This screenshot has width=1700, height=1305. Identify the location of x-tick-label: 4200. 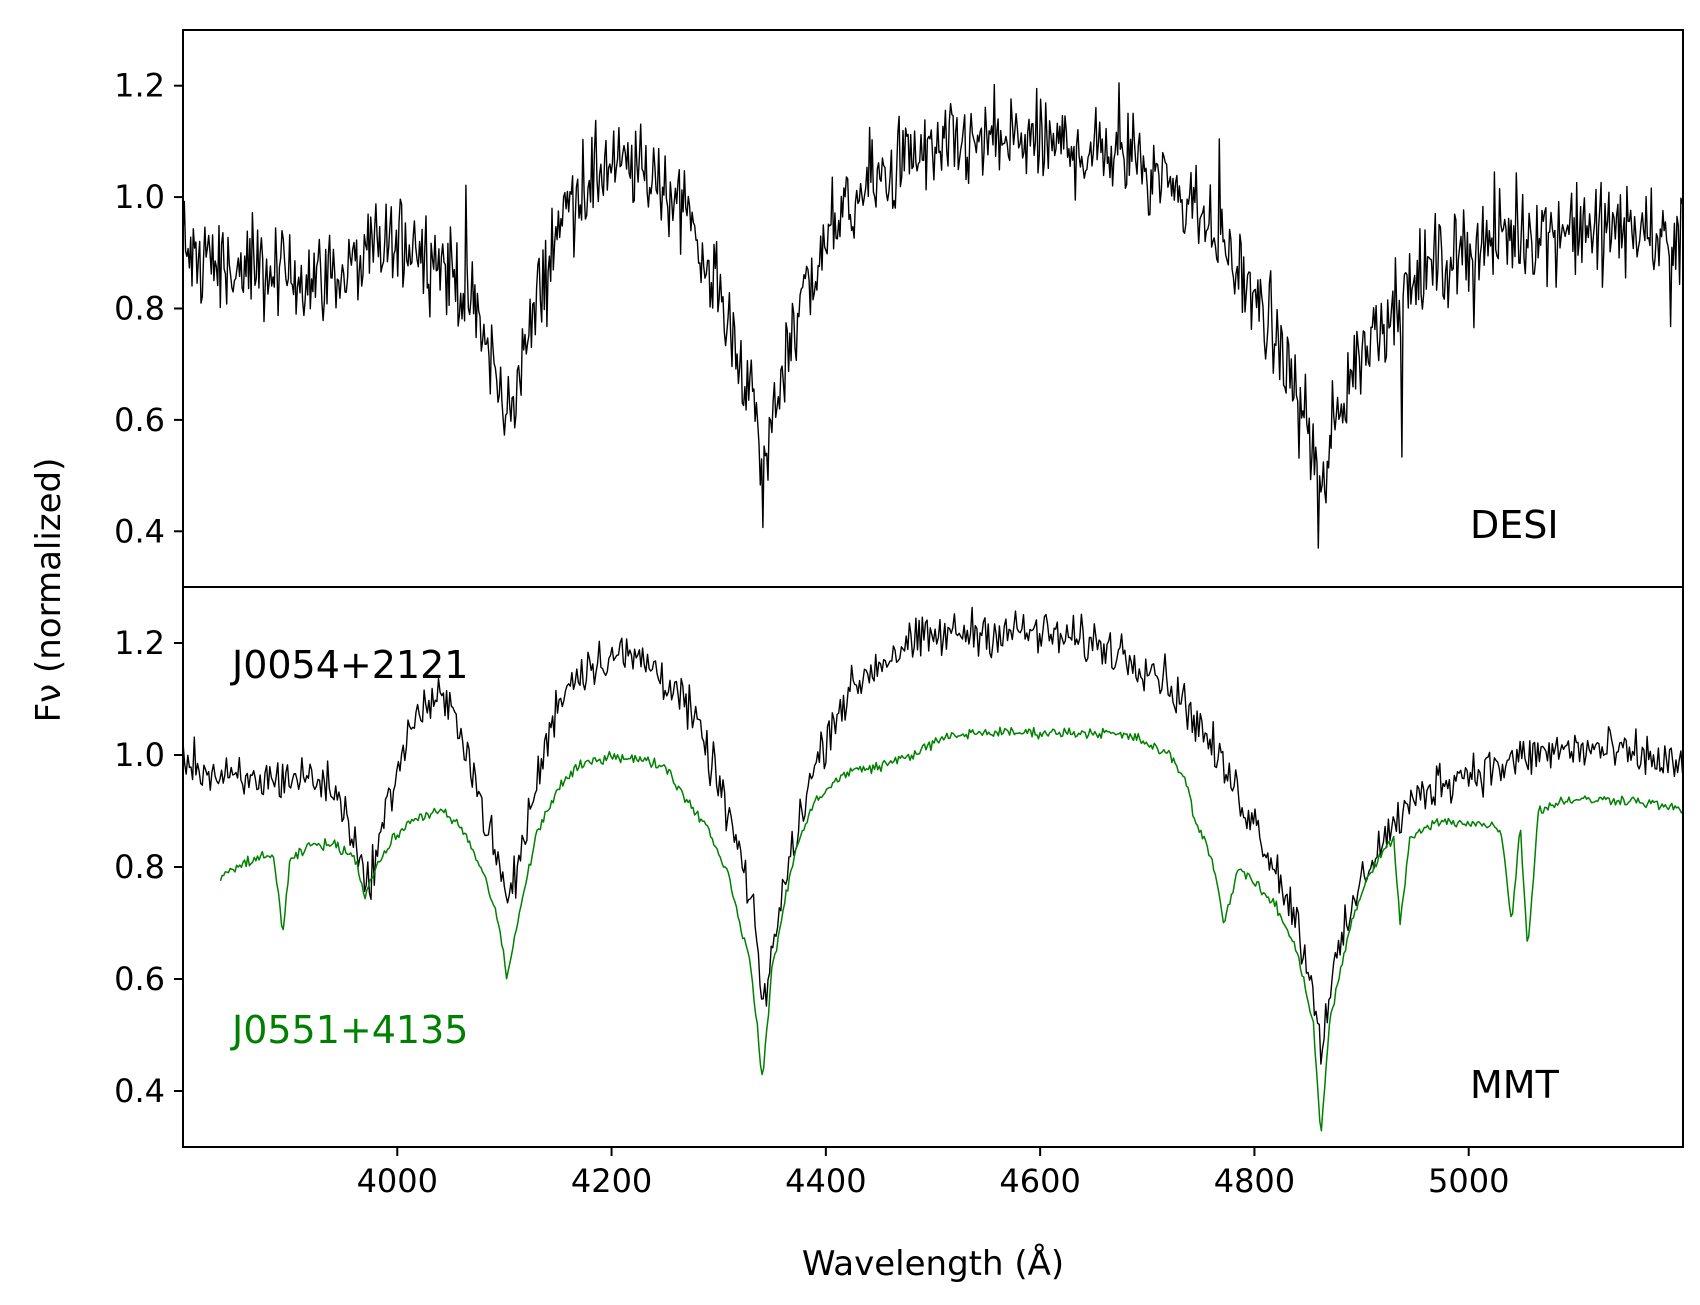
(611, 1181).